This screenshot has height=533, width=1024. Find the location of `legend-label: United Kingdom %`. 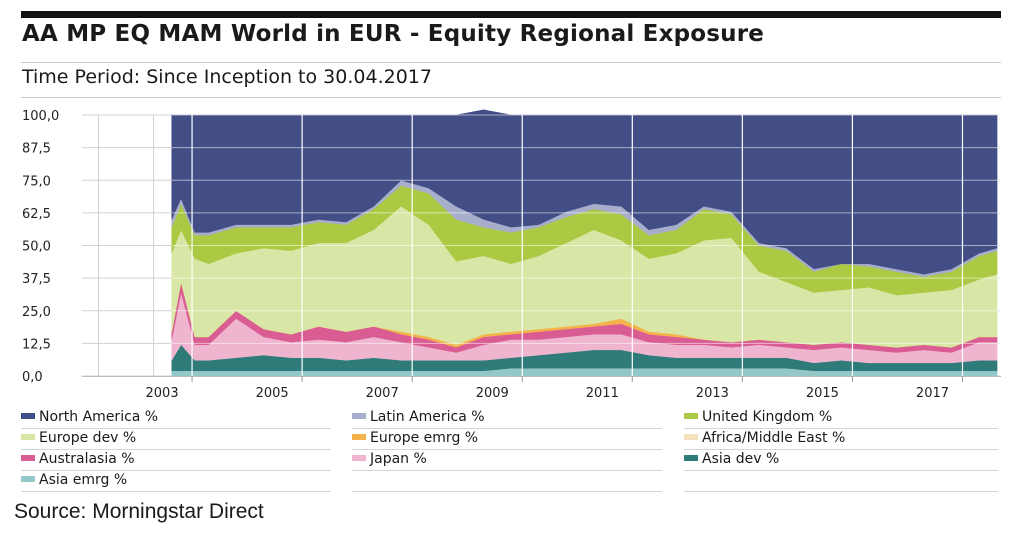

legend-label: United Kingdom % is located at coordinates (767, 417).